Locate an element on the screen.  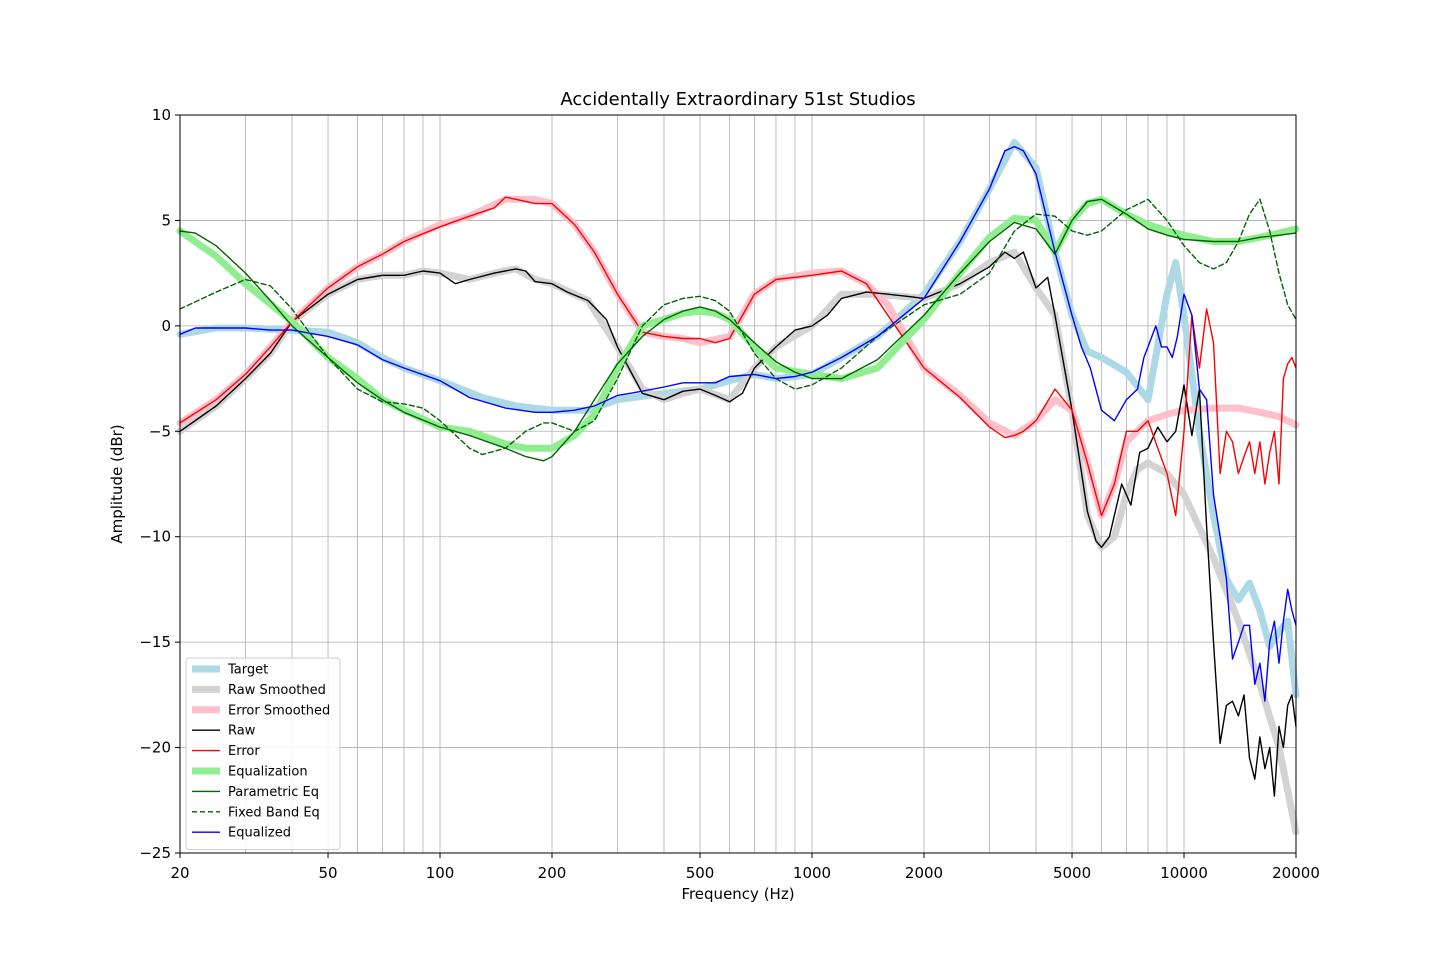
legend-label: Parametric Eq is located at coordinates (273, 792).